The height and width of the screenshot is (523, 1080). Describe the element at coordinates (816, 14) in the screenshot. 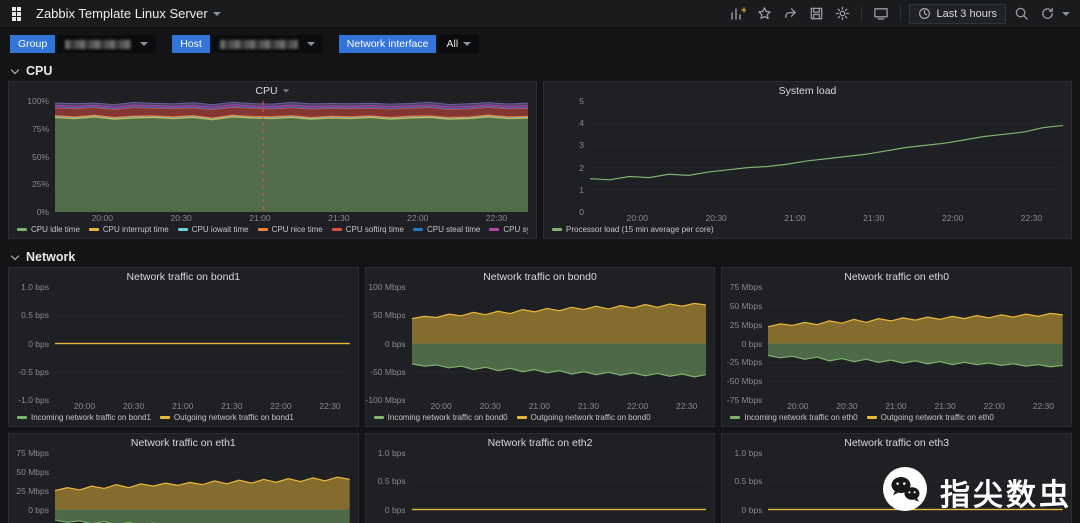

I see `save-icon` at that location.